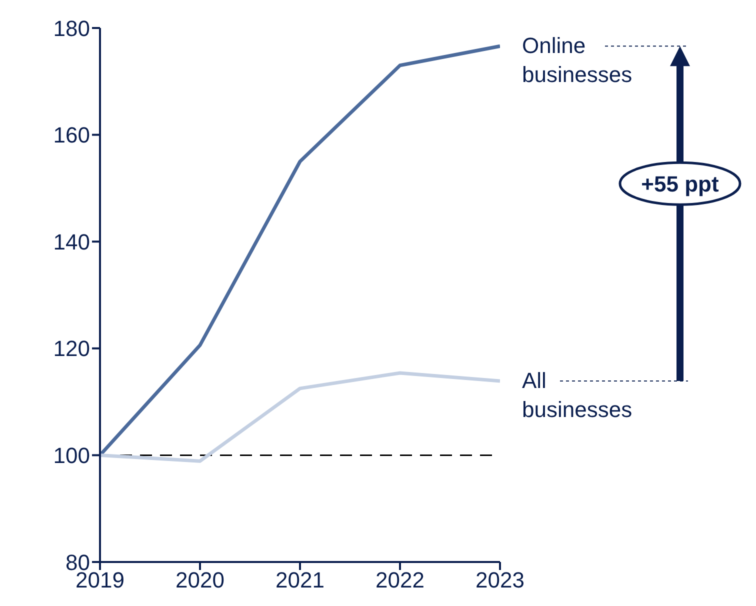 Image resolution: width=756 pixels, height=606 pixels. Describe the element at coordinates (200, 580) in the screenshot. I see `x-tick-label: 2020` at that location.